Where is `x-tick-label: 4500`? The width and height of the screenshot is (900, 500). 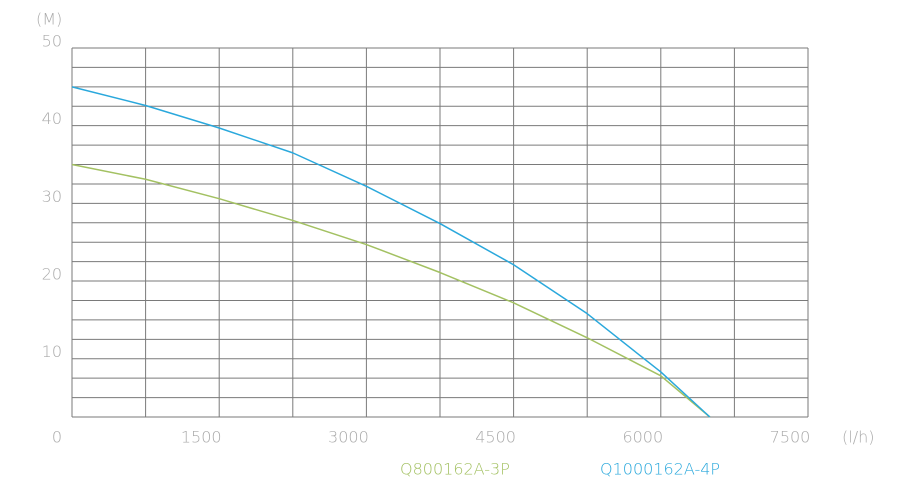 x-tick-label: 4500 is located at coordinates (495, 437).